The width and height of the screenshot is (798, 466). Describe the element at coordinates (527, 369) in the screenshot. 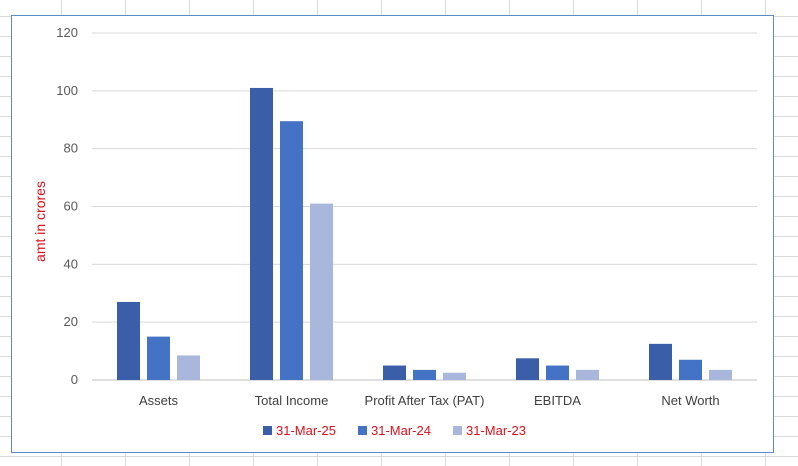

I see `bar-31-Mar-25-EBITDA` at that location.